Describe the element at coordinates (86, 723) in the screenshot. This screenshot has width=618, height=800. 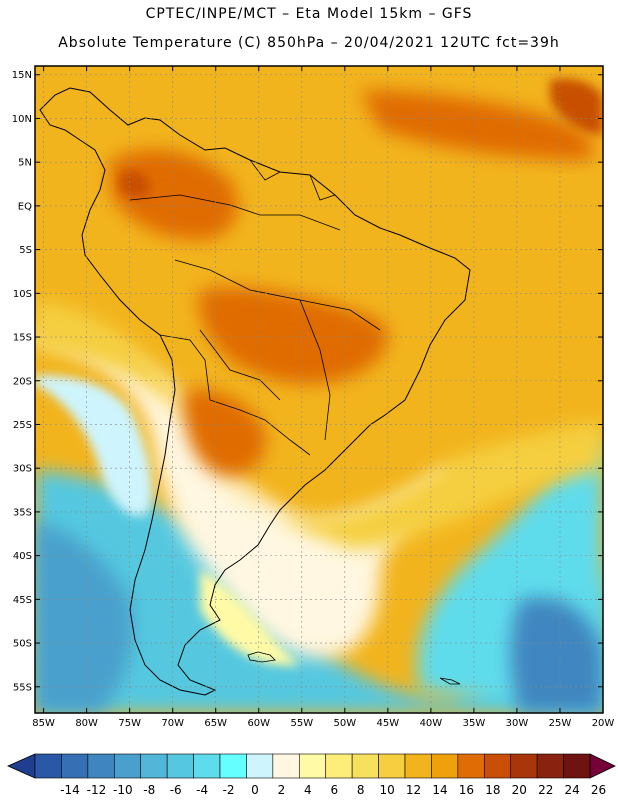
I see `lon-tick-label: 80W` at that location.